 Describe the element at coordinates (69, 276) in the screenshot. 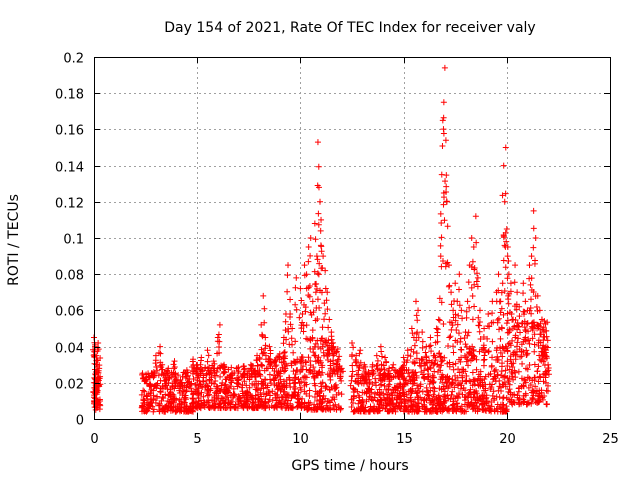

I see `y-tick-label: 0.08` at that location.